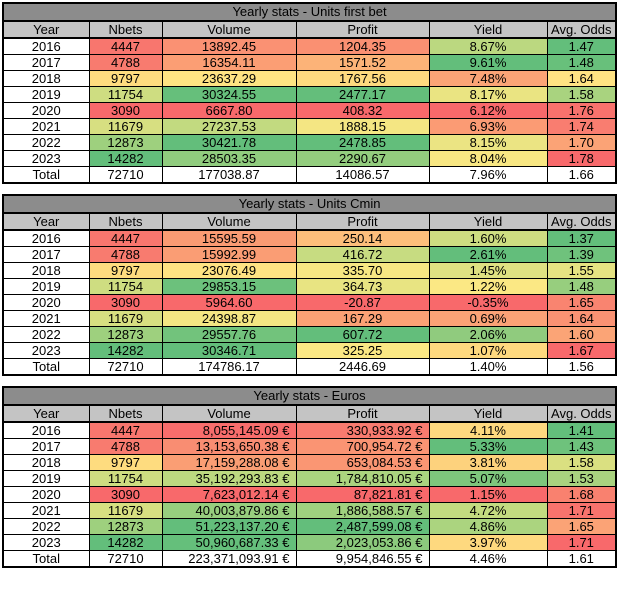 This screenshot has width=617, height=603. What do you see at coordinates (488, 62) in the screenshot?
I see `cell-yield: 9.61%` at bounding box center [488, 62].